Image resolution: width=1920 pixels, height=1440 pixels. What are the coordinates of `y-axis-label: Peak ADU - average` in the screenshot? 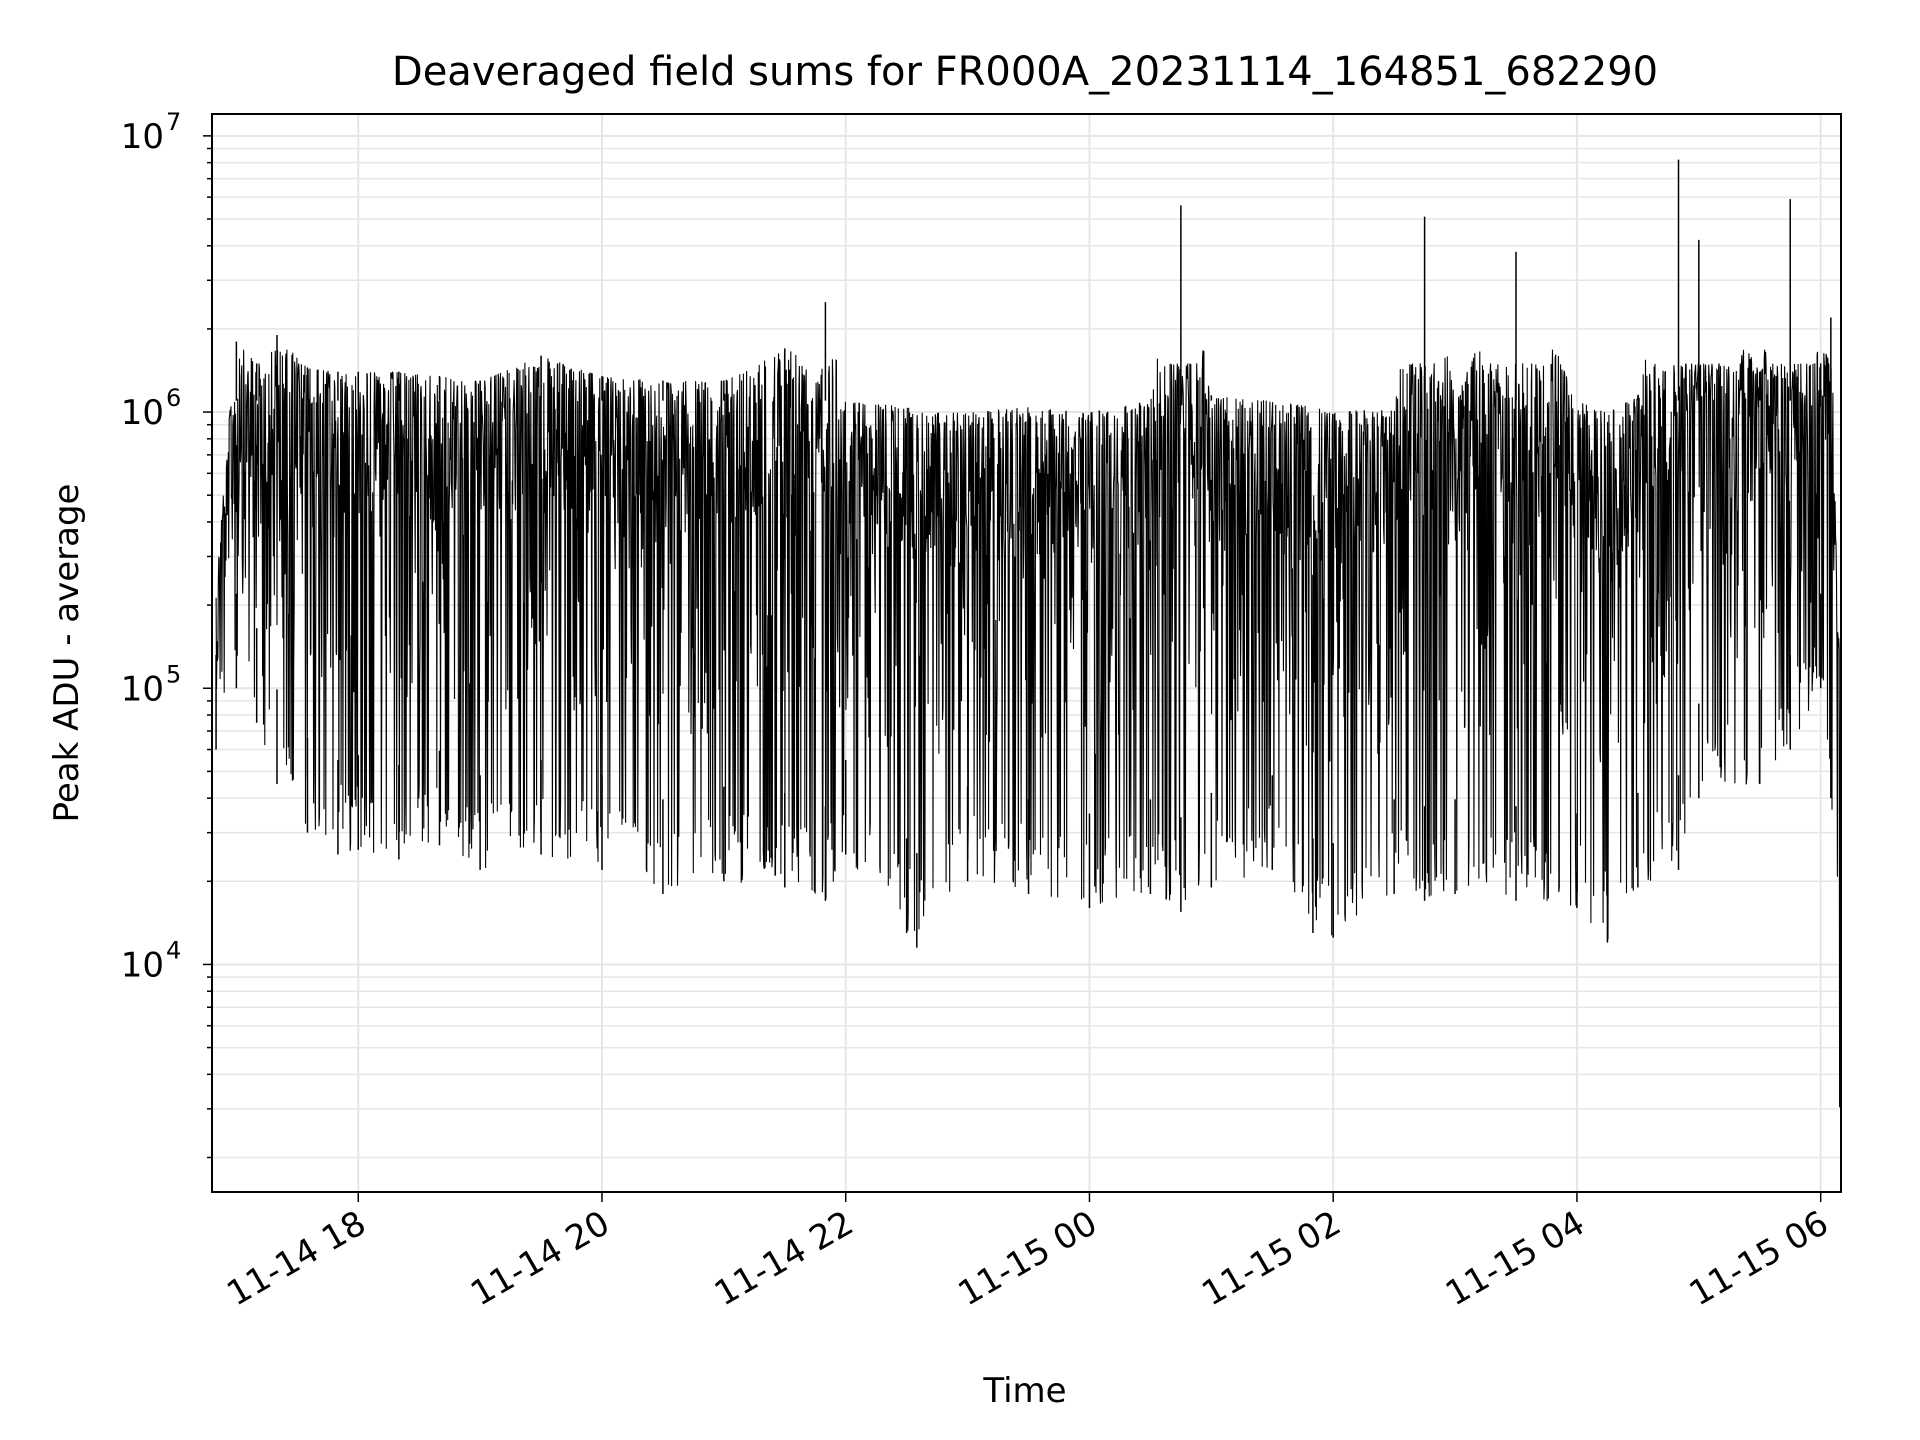 It's located at (67, 653).